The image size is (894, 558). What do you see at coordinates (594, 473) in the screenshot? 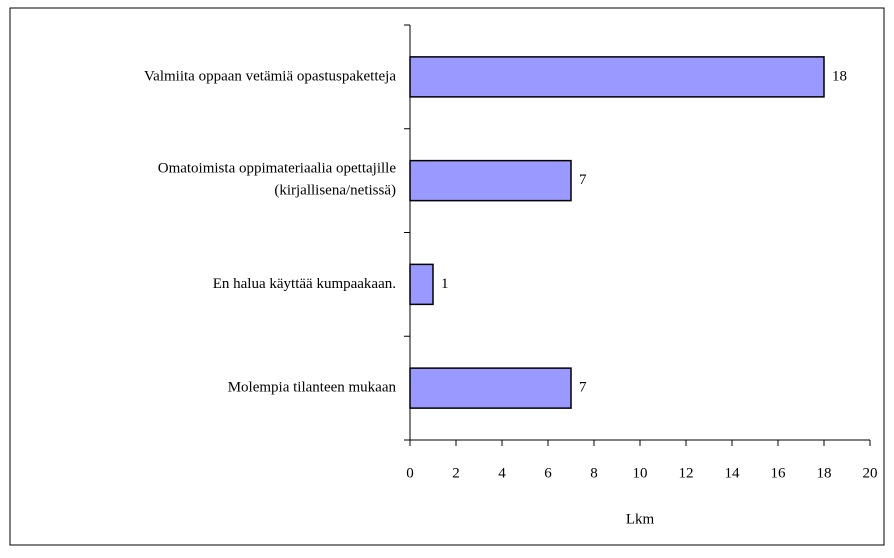
I see `x-tick-label: 8` at bounding box center [594, 473].